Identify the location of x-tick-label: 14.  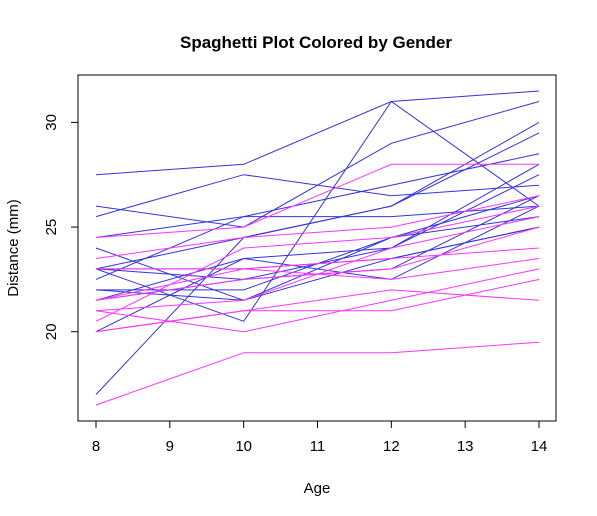
(539, 446).